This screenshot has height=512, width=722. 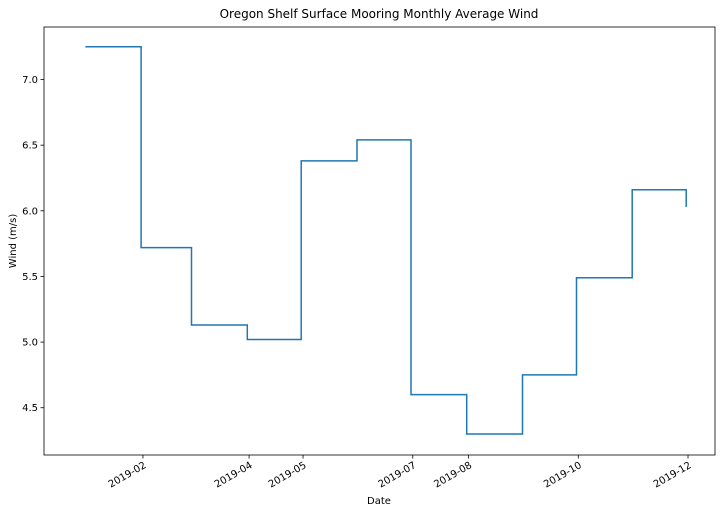 What do you see at coordinates (30, 277) in the screenshot?
I see `y-tick-label: 5.5` at bounding box center [30, 277].